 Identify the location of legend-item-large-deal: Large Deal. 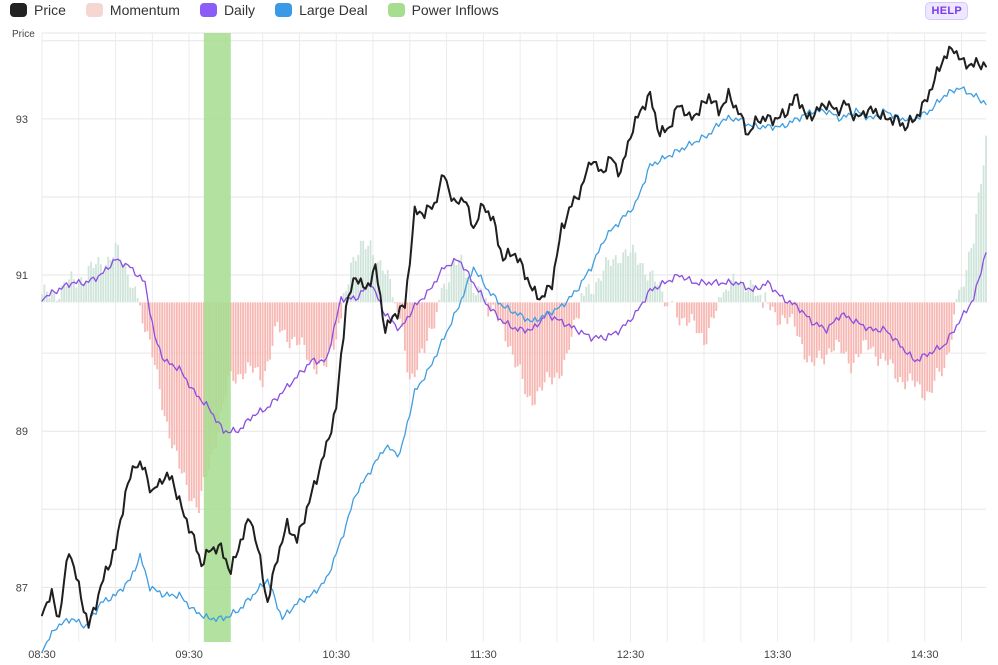
(321, 10).